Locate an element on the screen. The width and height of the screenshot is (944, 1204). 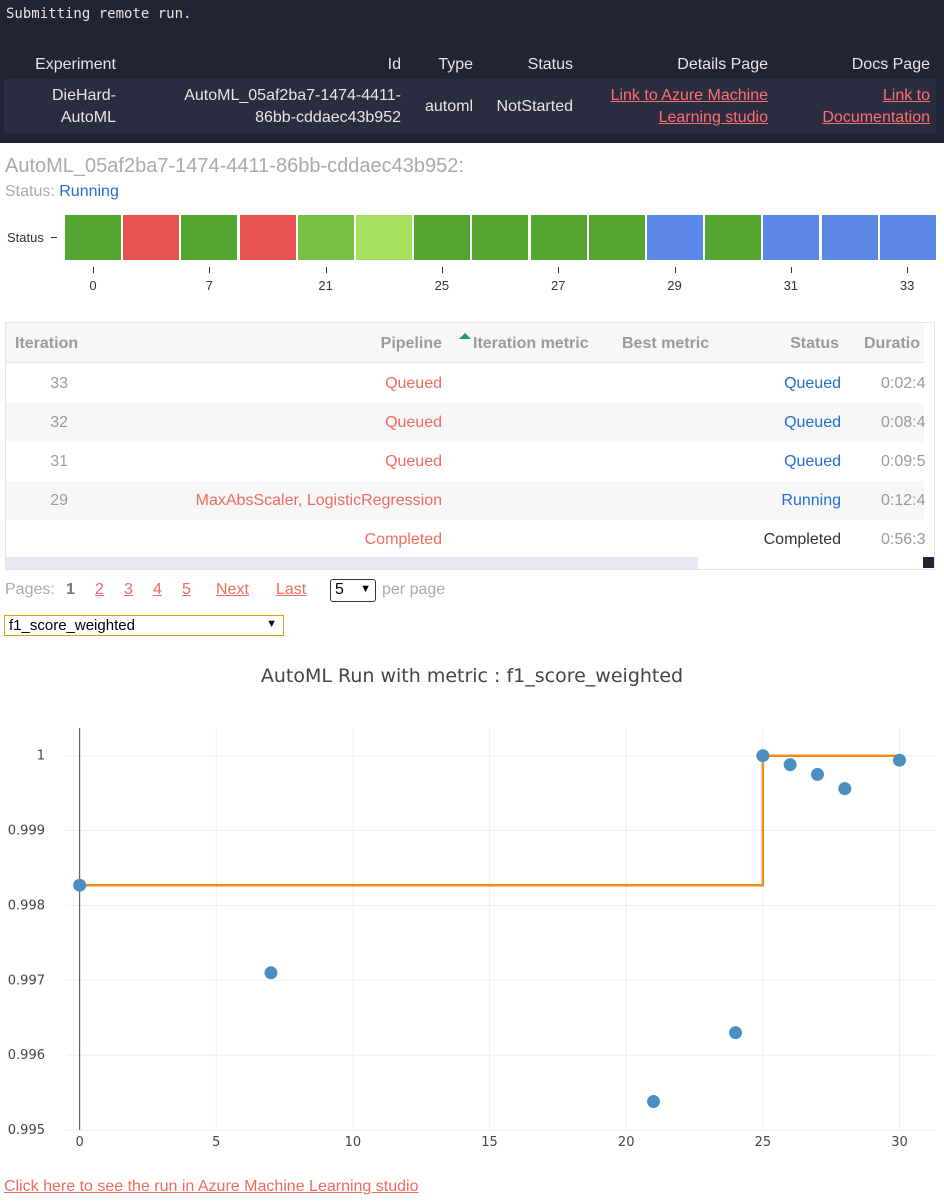
header-id: Id is located at coordinates (394, 64).